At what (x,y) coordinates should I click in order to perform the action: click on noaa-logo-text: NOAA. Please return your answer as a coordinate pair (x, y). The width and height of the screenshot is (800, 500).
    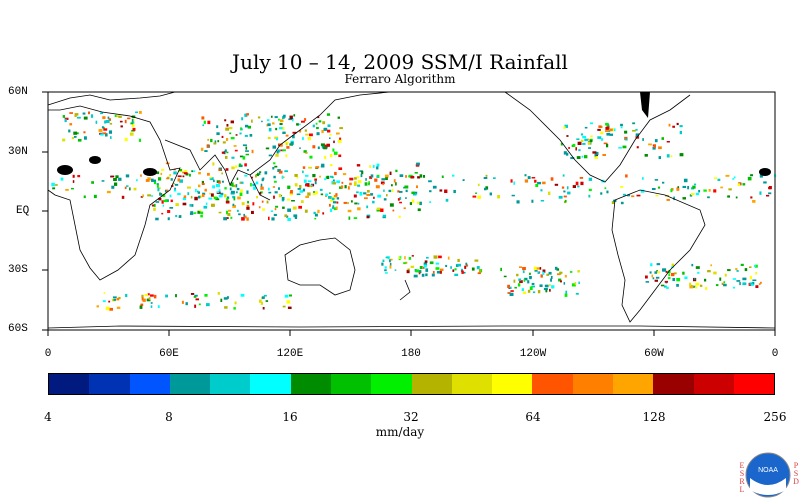
    Looking at the image, I should click on (768, 470).